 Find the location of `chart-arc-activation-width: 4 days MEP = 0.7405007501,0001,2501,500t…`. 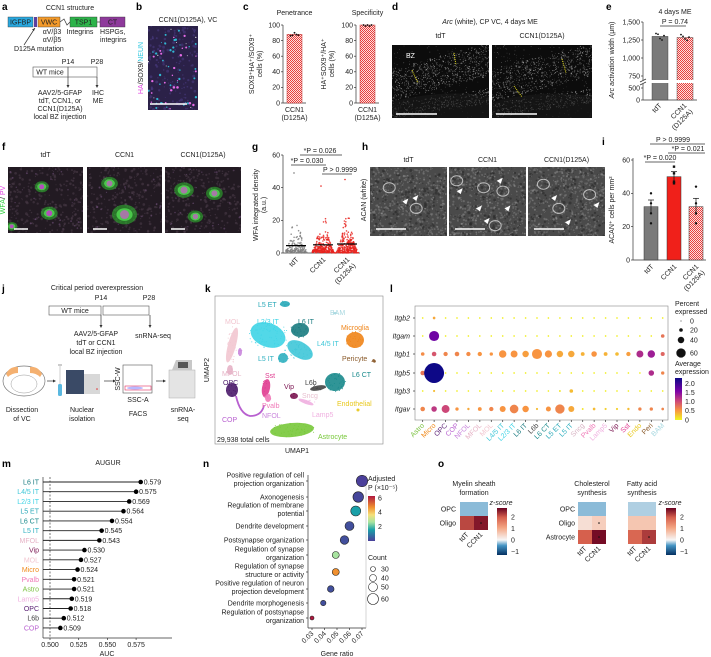

chart-arc-activation-width: 4 days MEP = 0.7405007501,0001,2501,500t… is located at coordinates (653, 70).